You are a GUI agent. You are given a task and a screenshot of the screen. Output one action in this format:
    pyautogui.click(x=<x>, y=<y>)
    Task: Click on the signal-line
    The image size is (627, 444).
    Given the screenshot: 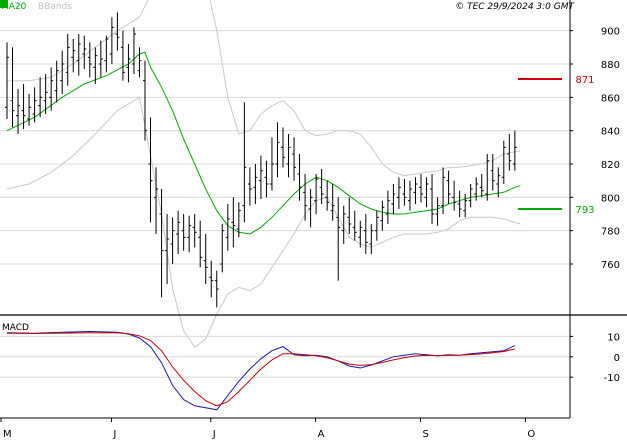 What is the action you would take?
    pyautogui.click(x=260, y=369)
    